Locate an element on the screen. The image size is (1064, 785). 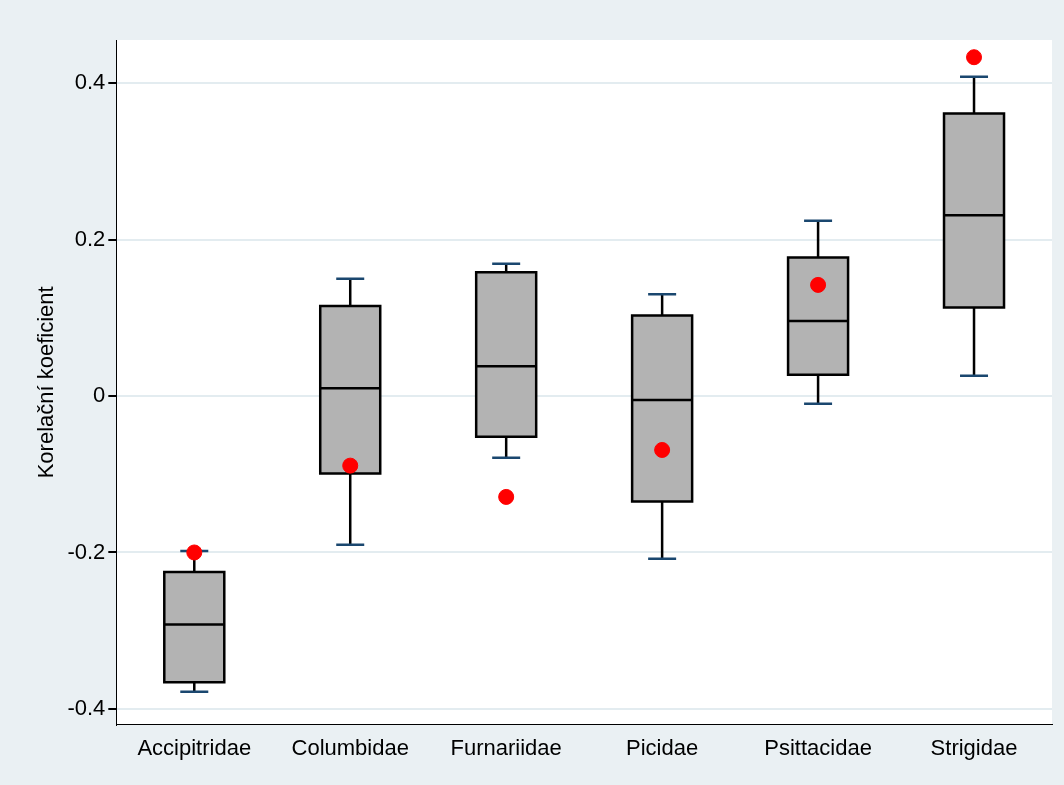
y-tick-label: 0 is located at coordinates (99, 395).